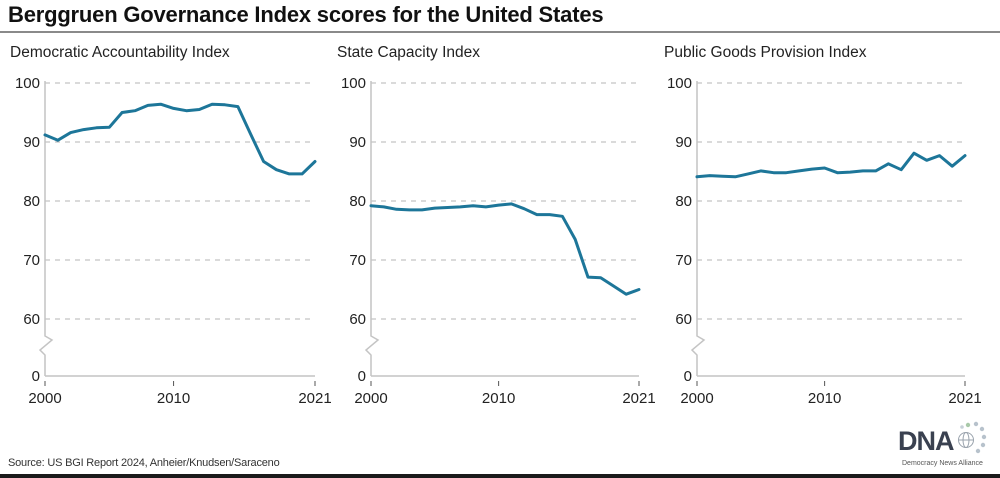 Image resolution: width=1000 pixels, height=478 pixels. Describe the element at coordinates (964, 398) in the screenshot. I see `x-tick-label: 2021` at that location.